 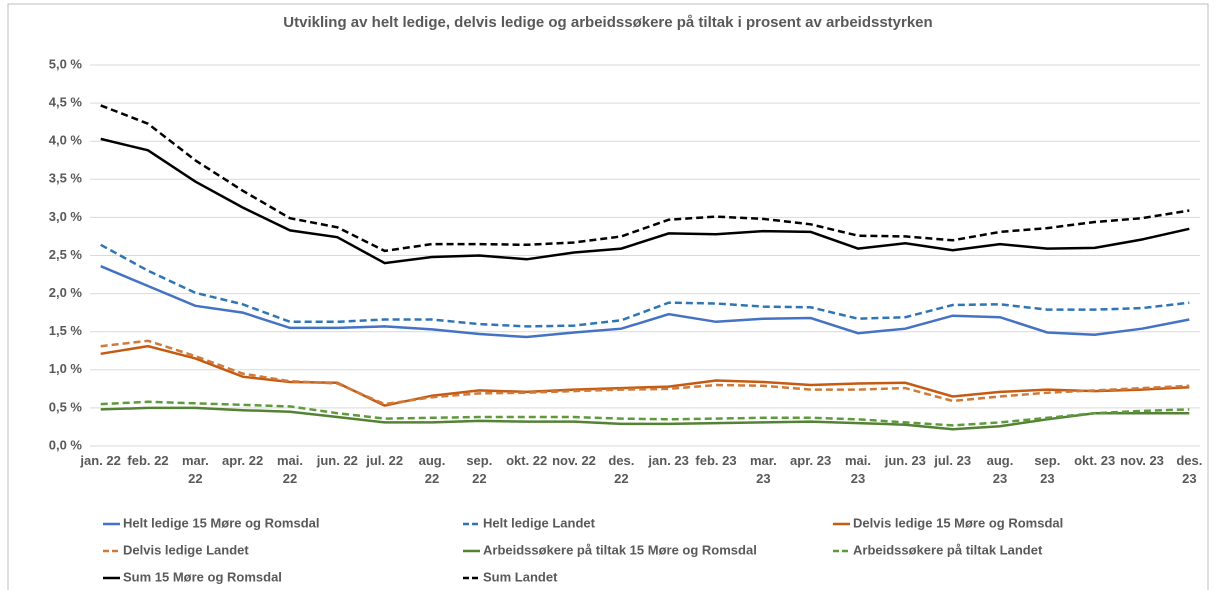 What do you see at coordinates (66, 444) in the screenshot?
I see `y-tick-label: 0,0 %` at bounding box center [66, 444].